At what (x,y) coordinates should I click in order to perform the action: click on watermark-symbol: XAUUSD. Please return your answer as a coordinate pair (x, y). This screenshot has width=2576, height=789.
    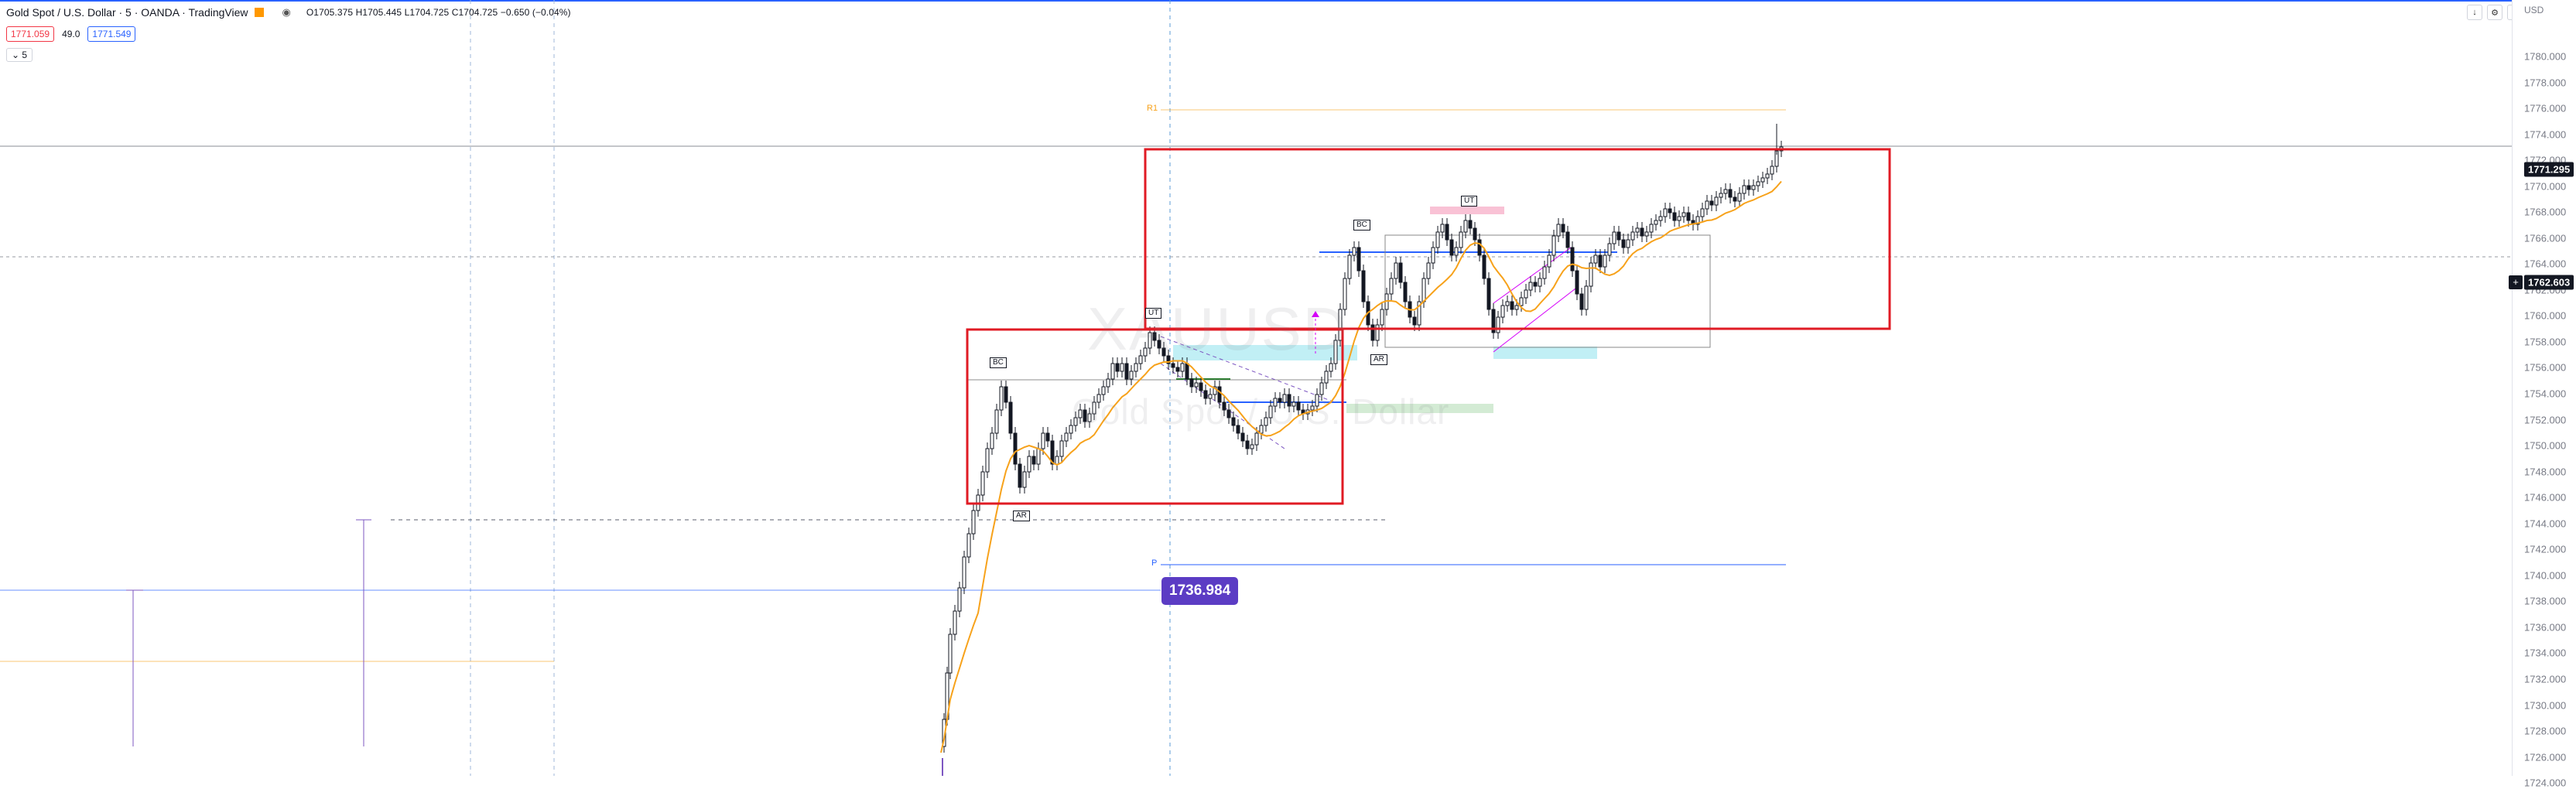
    Looking at the image, I should click on (1218, 329).